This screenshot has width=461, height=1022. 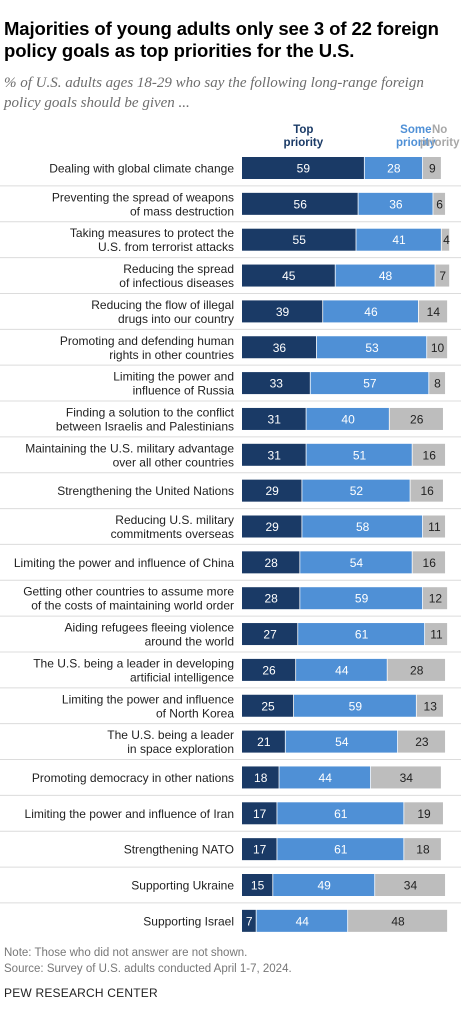 I want to click on value-label-some: 57, so click(x=370, y=384).